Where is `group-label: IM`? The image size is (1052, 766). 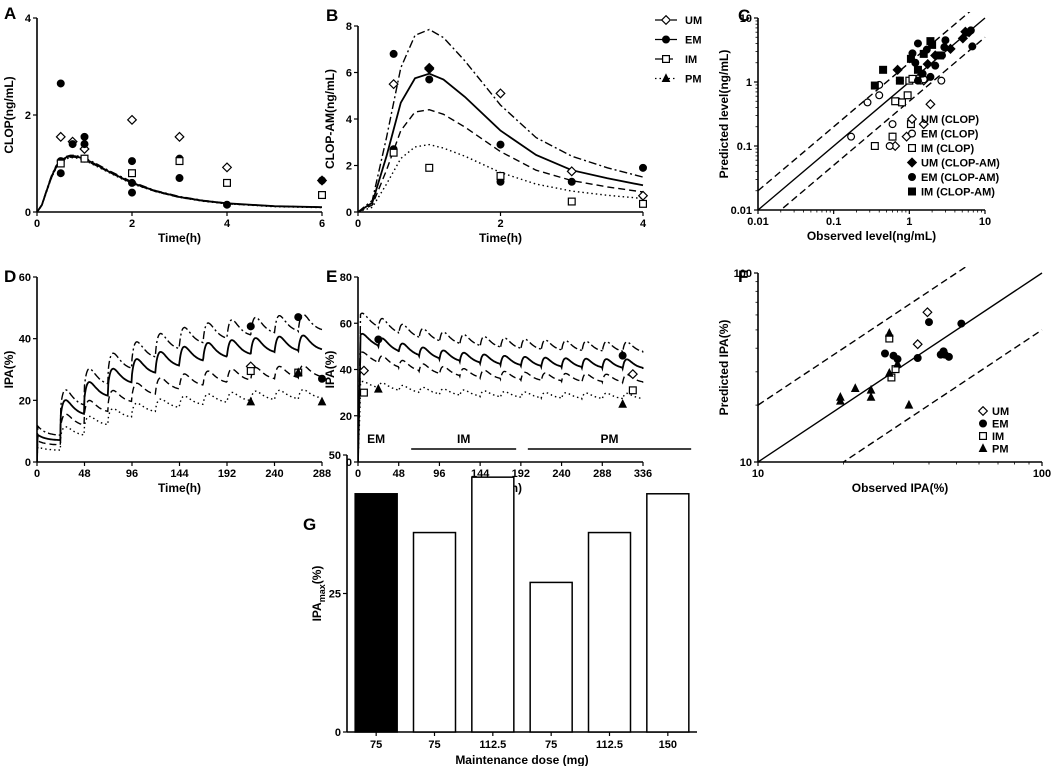
group-label: IM is located at coordinates (463, 439).